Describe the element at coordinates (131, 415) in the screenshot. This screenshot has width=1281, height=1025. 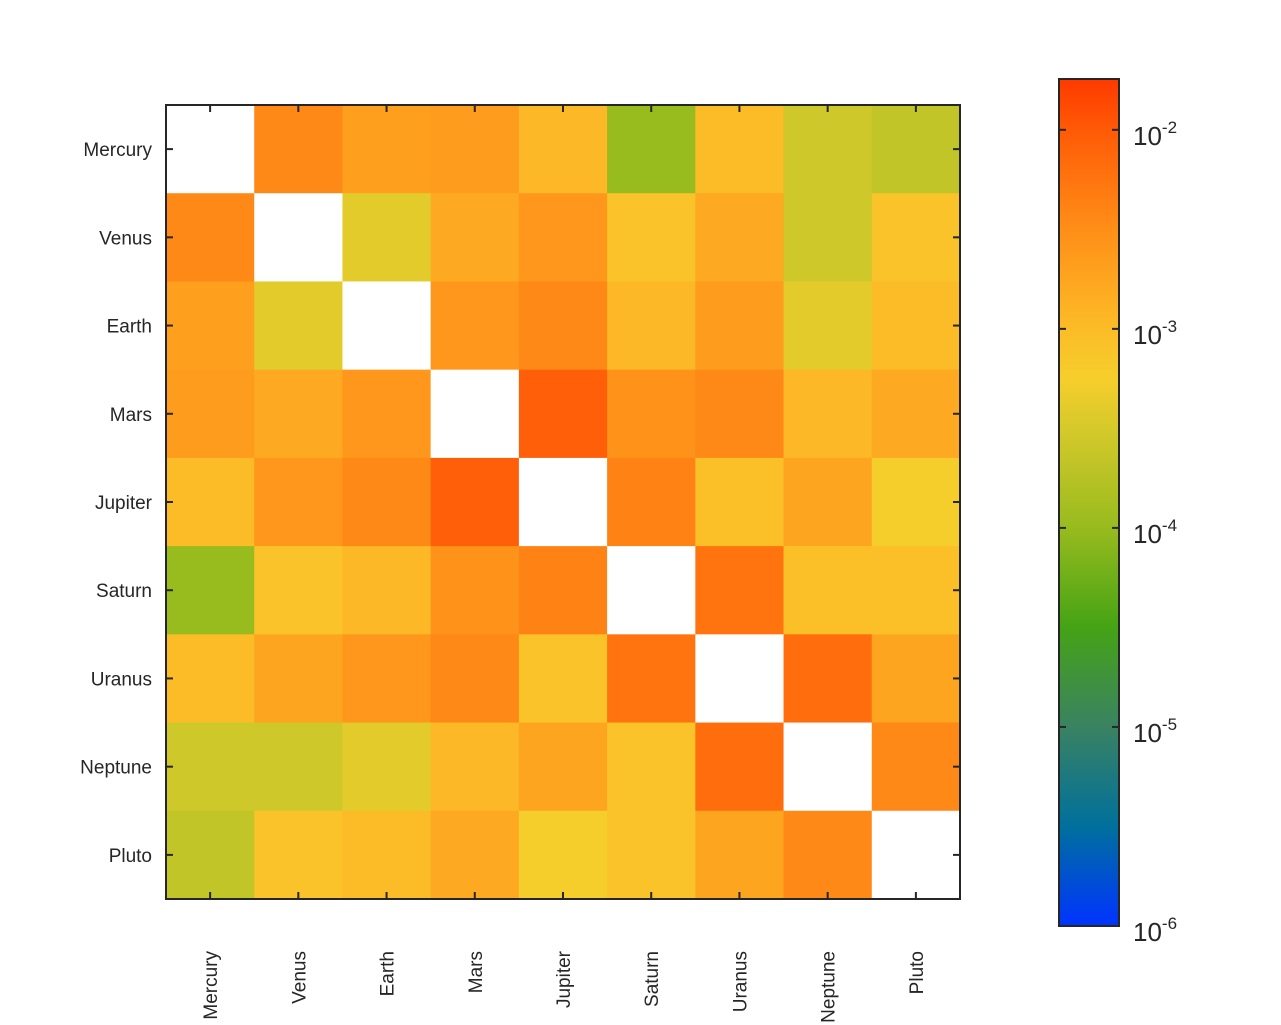
I see `y-tick-label: Mars` at that location.